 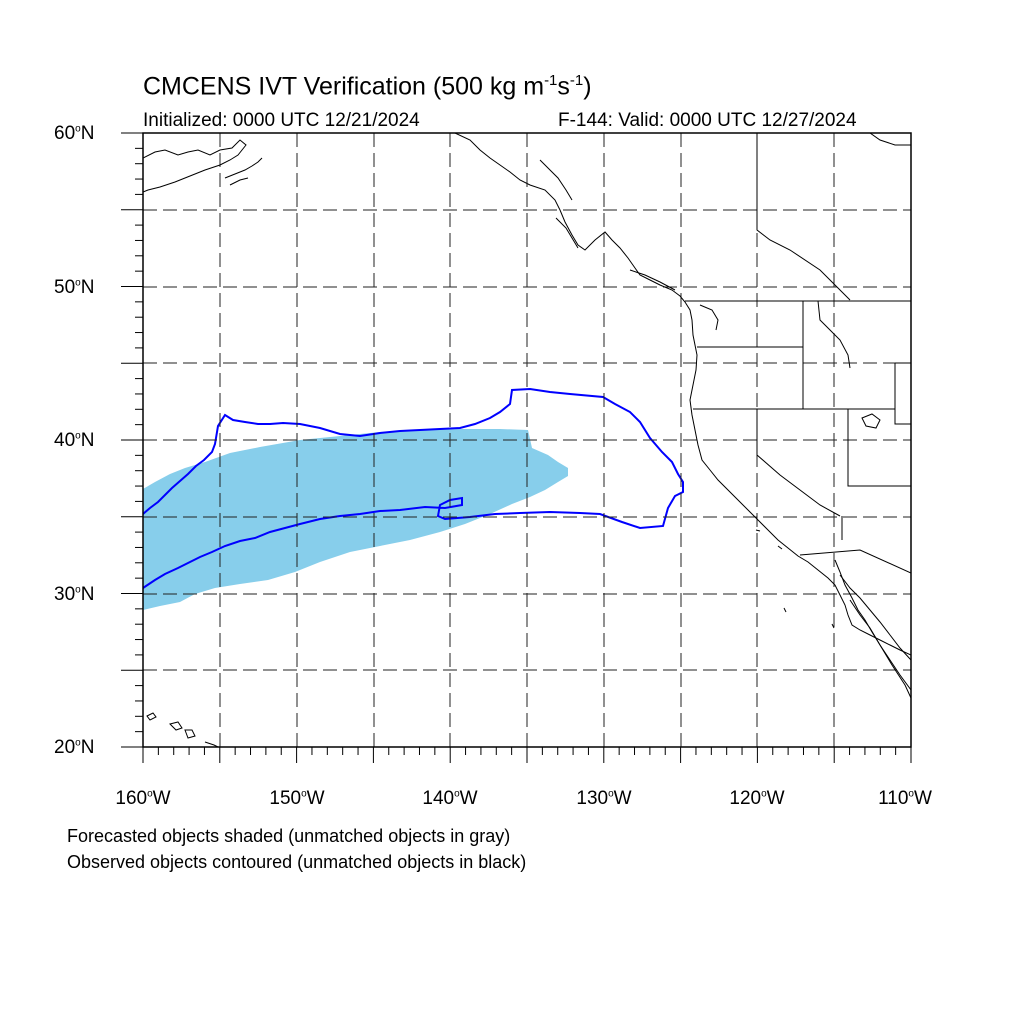 What do you see at coordinates (143, 798) in the screenshot?
I see `lon-label-160w: 160oW` at bounding box center [143, 798].